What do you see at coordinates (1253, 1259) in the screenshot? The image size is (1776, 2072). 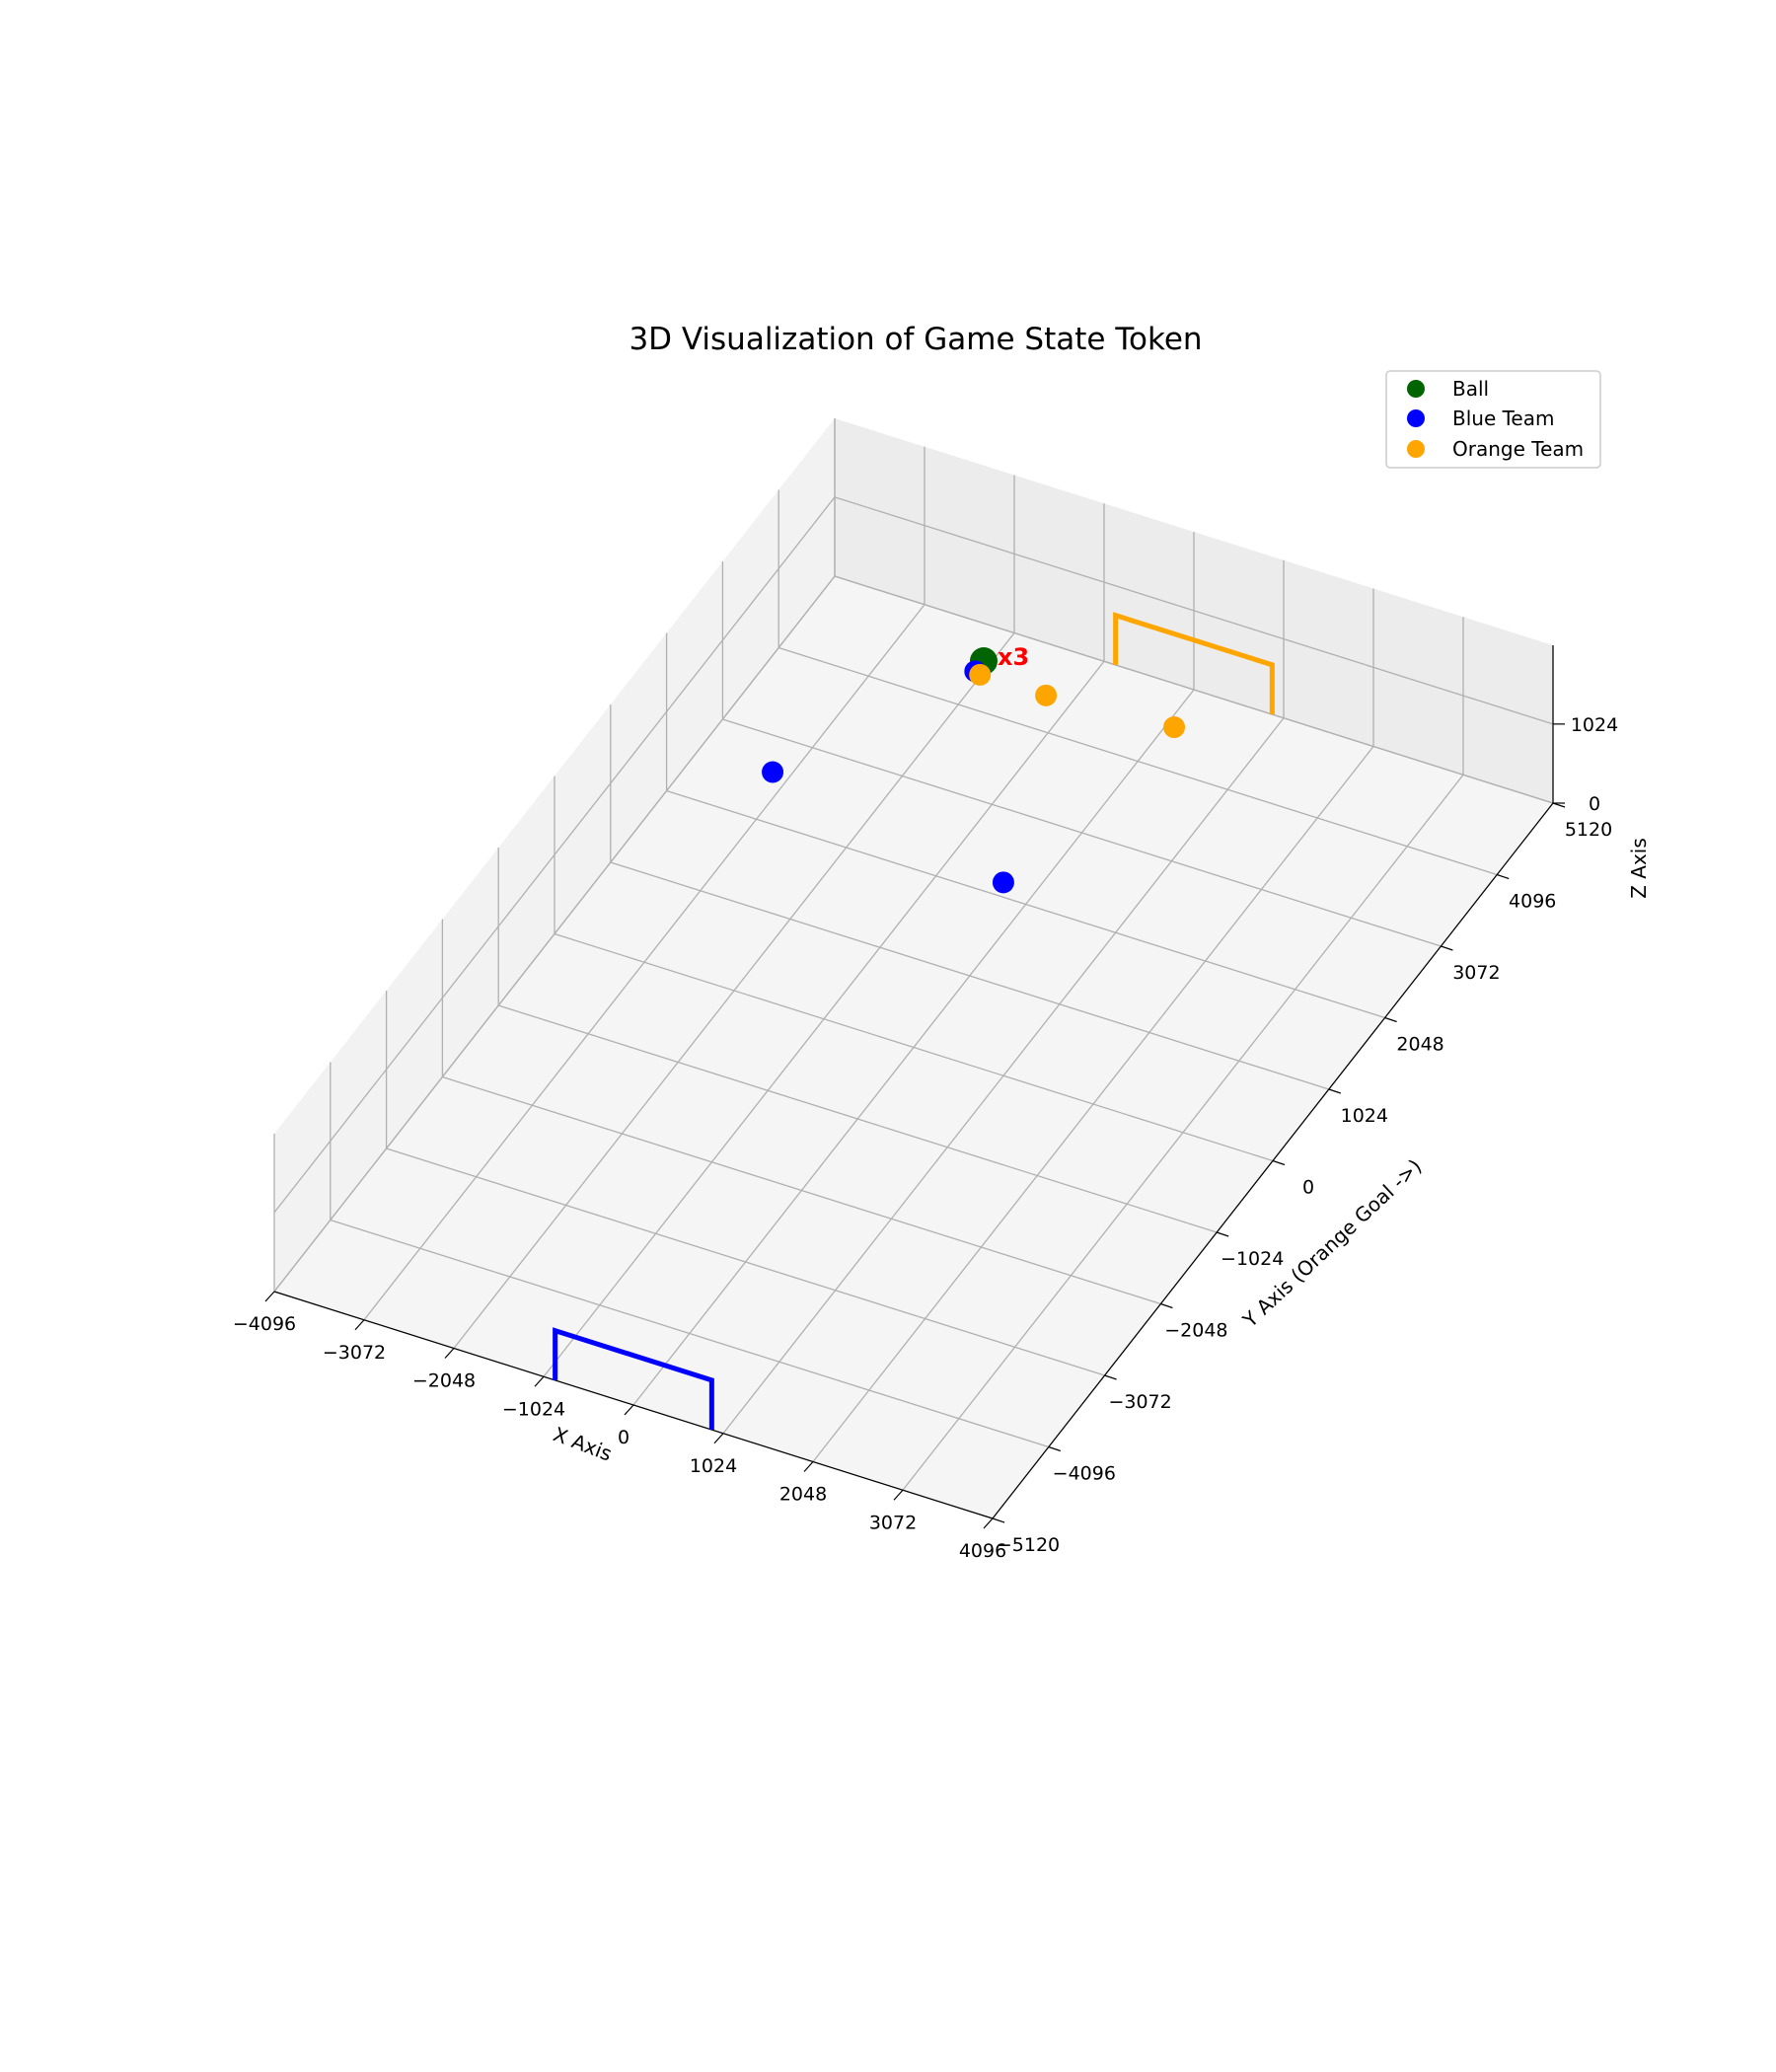 I see `y-tick-label: −1024` at bounding box center [1253, 1259].